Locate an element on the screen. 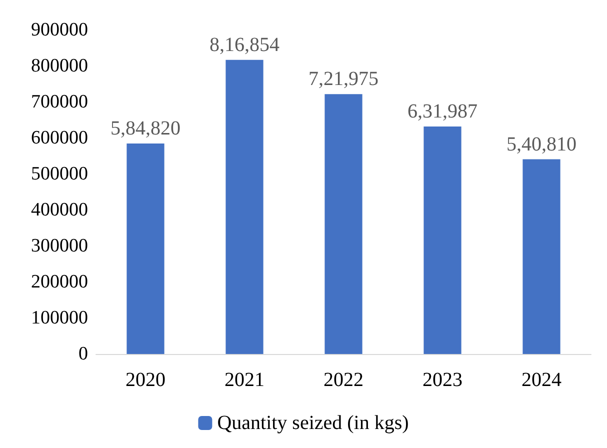  y-tick-label: 600000 is located at coordinates (59, 138).